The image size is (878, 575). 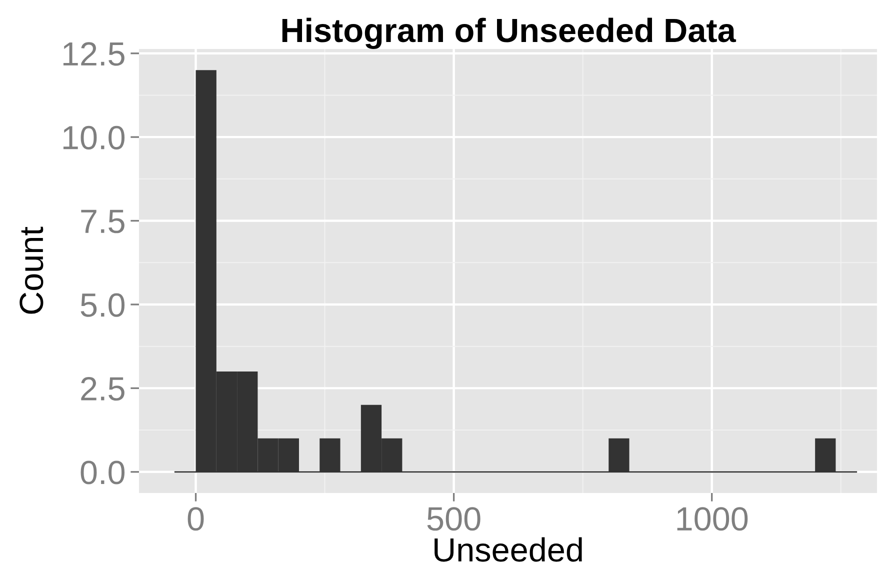 What do you see at coordinates (94, 138) in the screenshot?
I see `y-tick-label: 10.0` at bounding box center [94, 138].